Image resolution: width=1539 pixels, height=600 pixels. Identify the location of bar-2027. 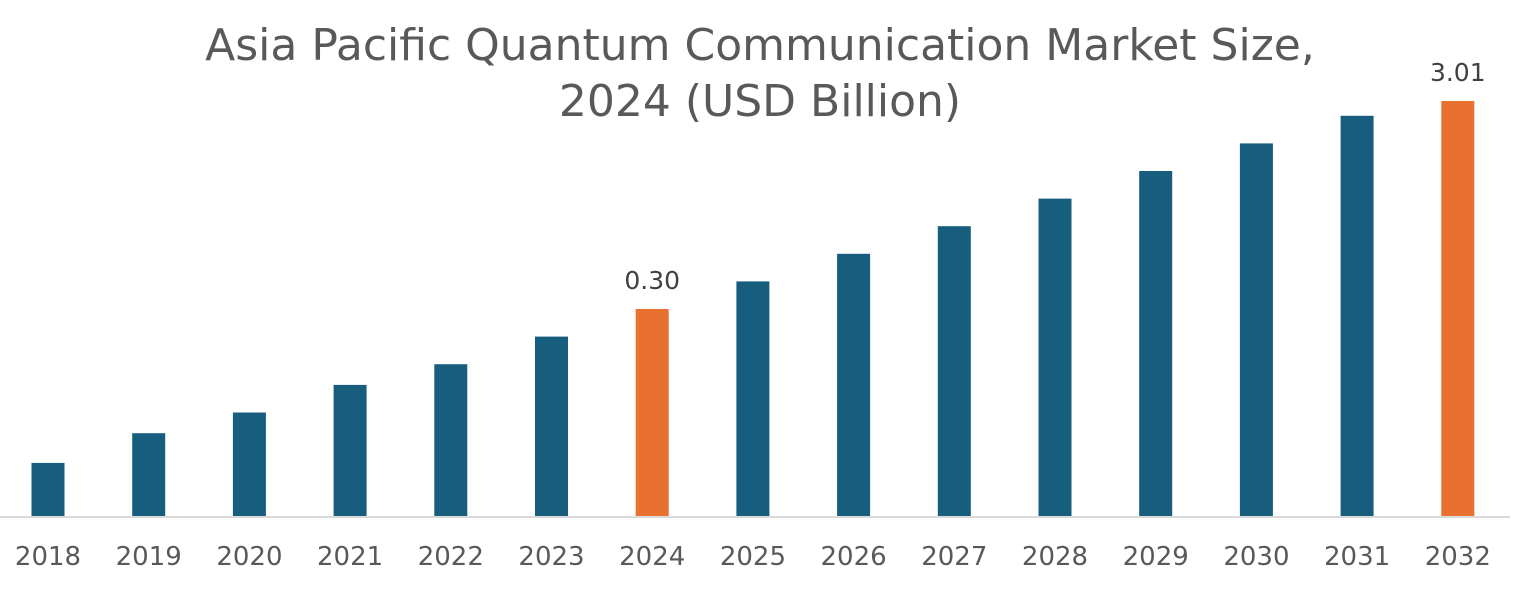
(954, 371).